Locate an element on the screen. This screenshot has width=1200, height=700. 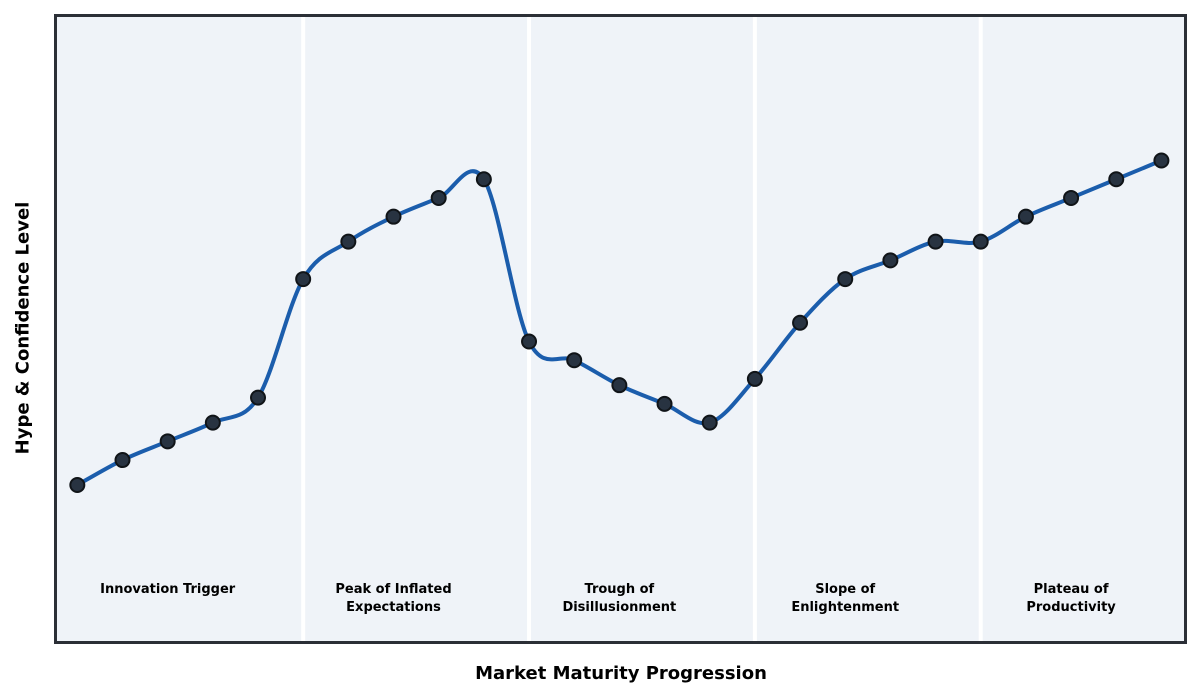
phase-label-innovation-trigger: Innovation Trigger is located at coordinates (168, 589).